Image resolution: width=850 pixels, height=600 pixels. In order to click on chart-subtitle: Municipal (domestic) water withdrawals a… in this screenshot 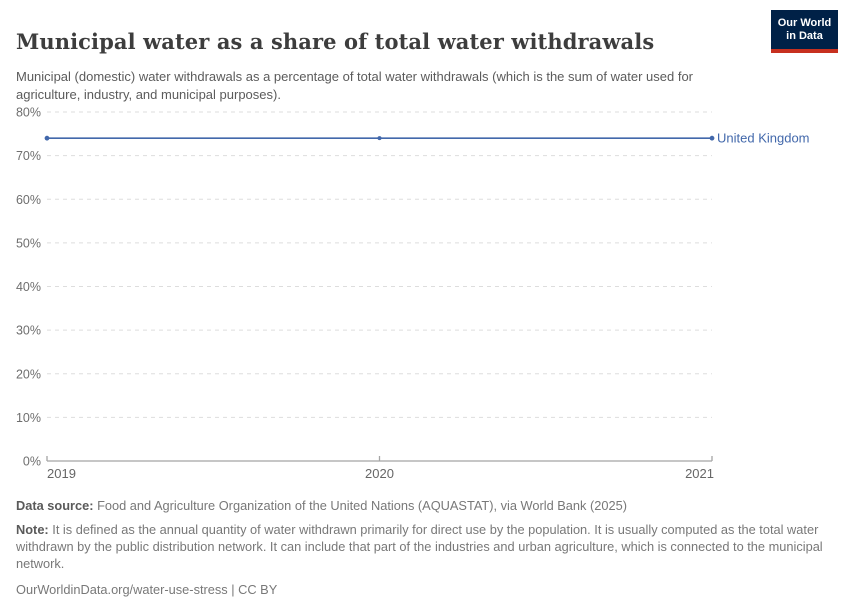, I will do `click(355, 85)`.